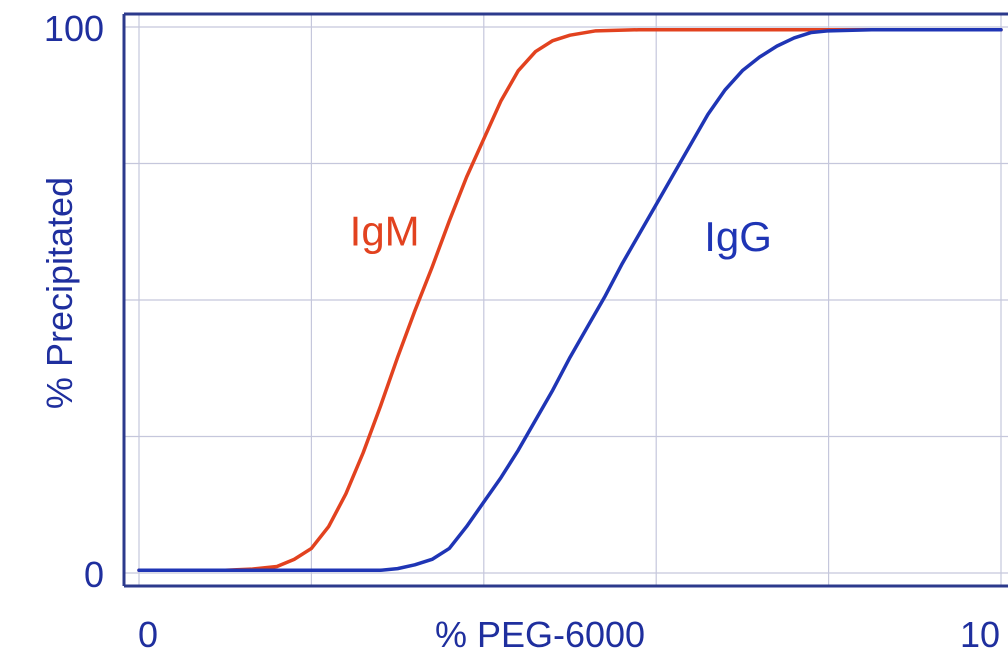  What do you see at coordinates (540, 634) in the screenshot?
I see `x-axis-title: % PEG-6000` at bounding box center [540, 634].